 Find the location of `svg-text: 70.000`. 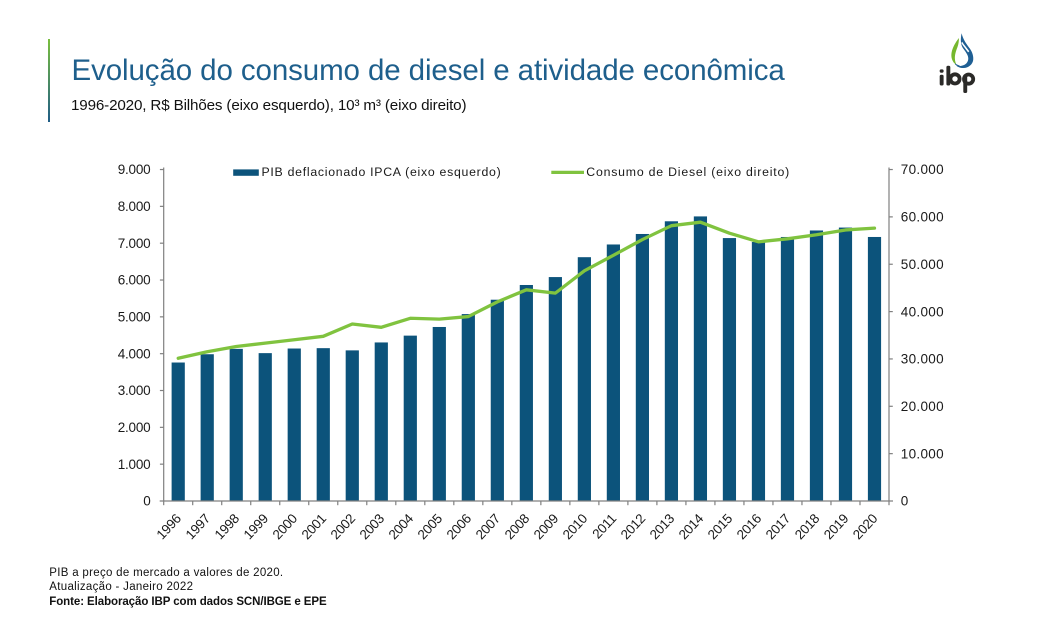

svg-text: 70.000 is located at coordinates (922, 169).